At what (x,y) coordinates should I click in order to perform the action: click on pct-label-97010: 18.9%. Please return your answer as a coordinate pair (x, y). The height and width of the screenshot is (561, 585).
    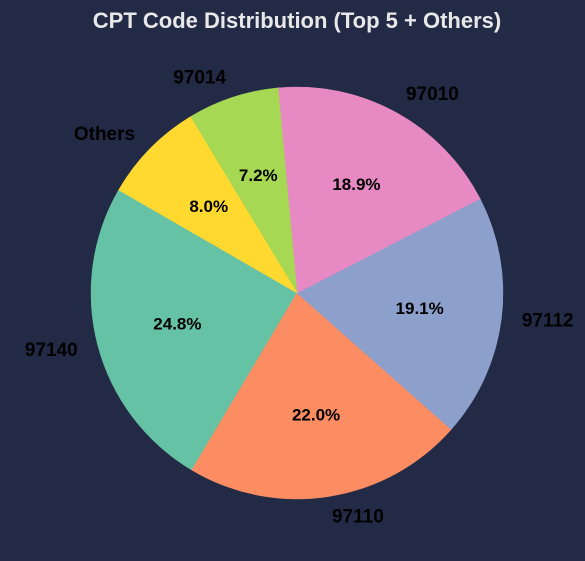
    Looking at the image, I should click on (356, 184).